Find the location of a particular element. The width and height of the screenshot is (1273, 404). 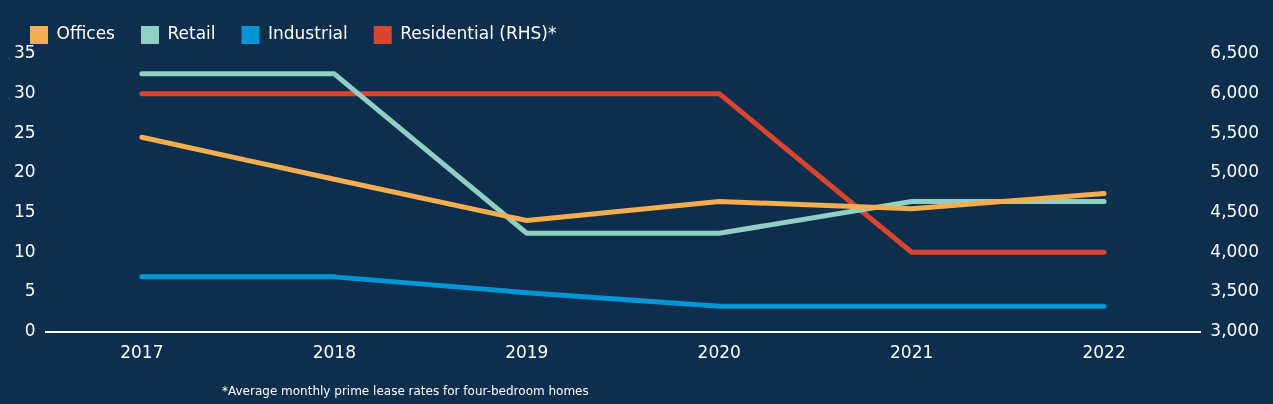

legend-label: Residential (RHS)* is located at coordinates (478, 33).